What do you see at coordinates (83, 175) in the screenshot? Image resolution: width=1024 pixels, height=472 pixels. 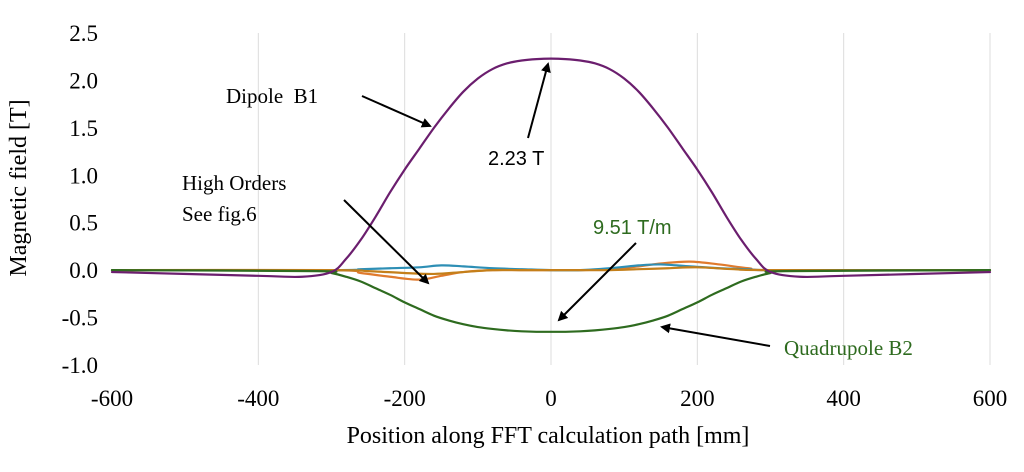 I see `y-tick-label: 1.0` at bounding box center [83, 175].